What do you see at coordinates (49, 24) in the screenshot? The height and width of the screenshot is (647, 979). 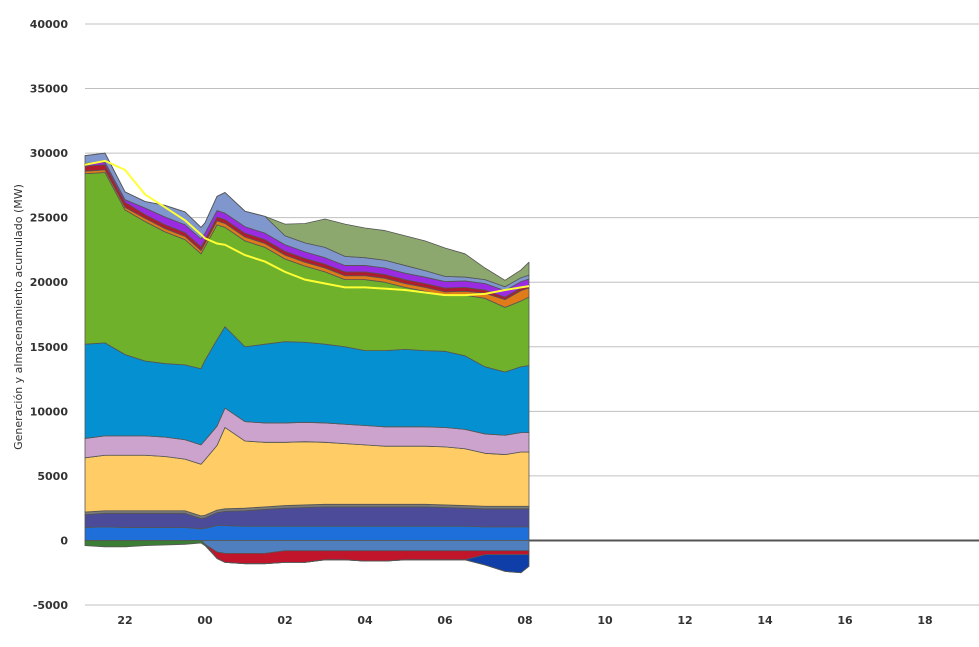 I see `y-tick-label-9: 40000` at bounding box center [49, 24].